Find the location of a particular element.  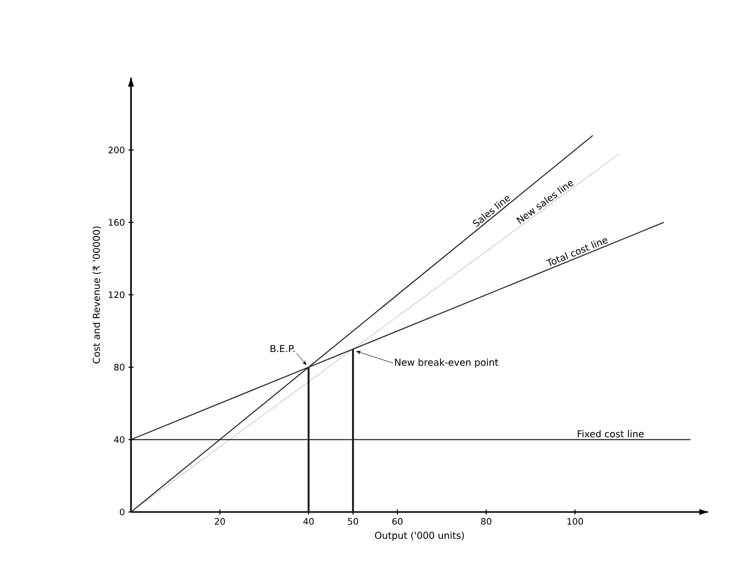

y-tick-label: 120 is located at coordinates (116, 294).